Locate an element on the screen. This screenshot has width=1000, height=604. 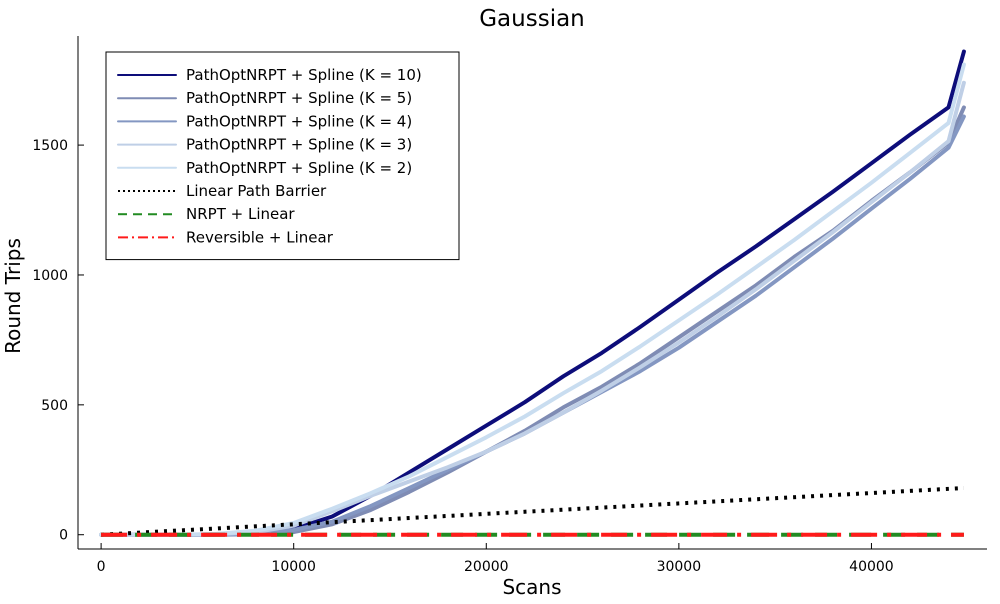
x-axis-label: Scans is located at coordinates (531, 587).